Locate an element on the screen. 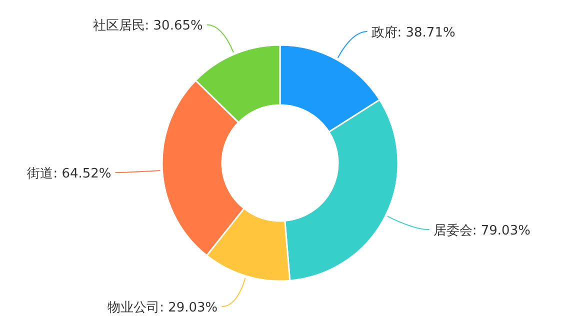 This screenshot has height=330, width=575. slice-label: 物业公司: 29.03% is located at coordinates (163, 308).